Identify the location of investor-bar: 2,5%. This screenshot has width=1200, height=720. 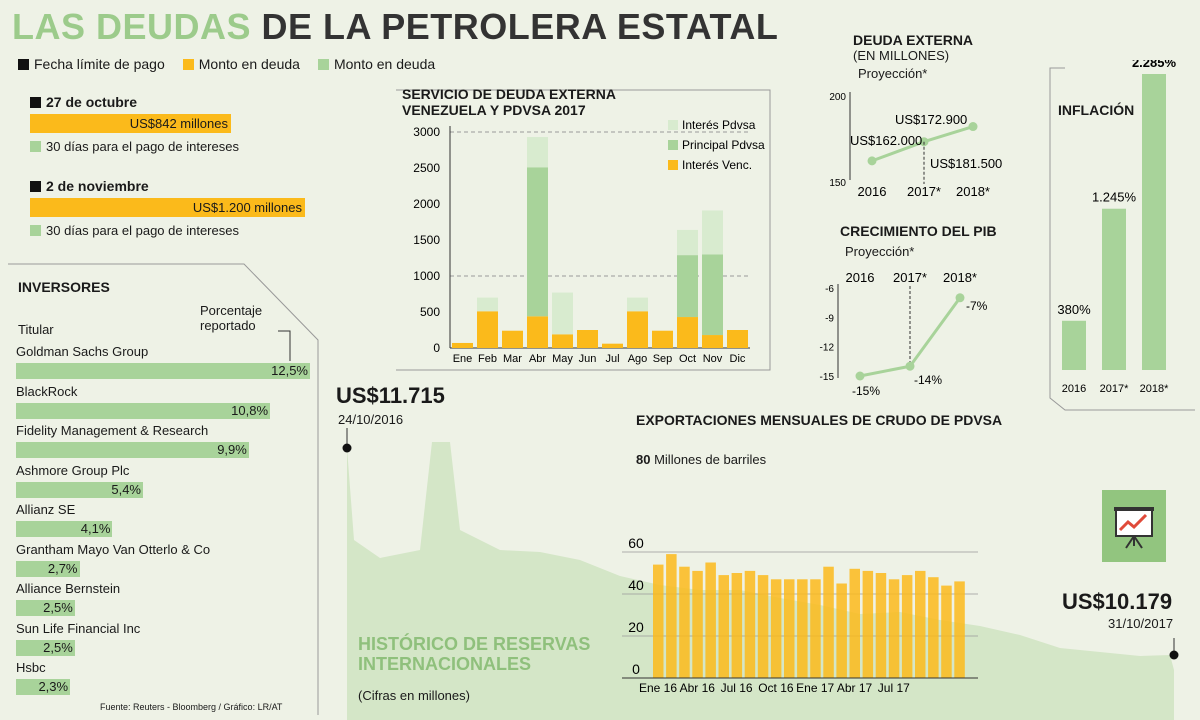
(45, 647).